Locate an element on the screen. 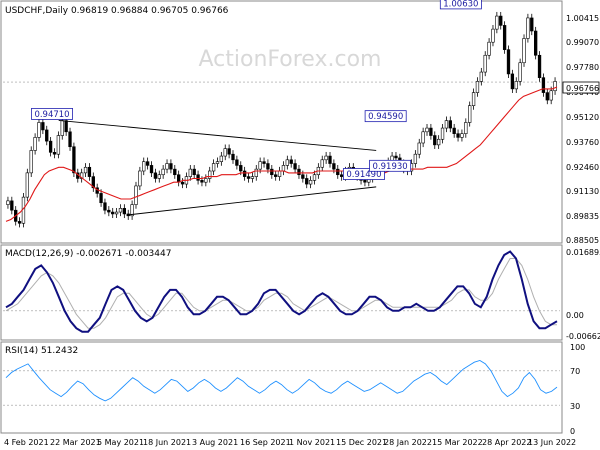 The height and width of the screenshot is (450, 600). x-tick: 22 Mar 2021 is located at coordinates (75, 442).